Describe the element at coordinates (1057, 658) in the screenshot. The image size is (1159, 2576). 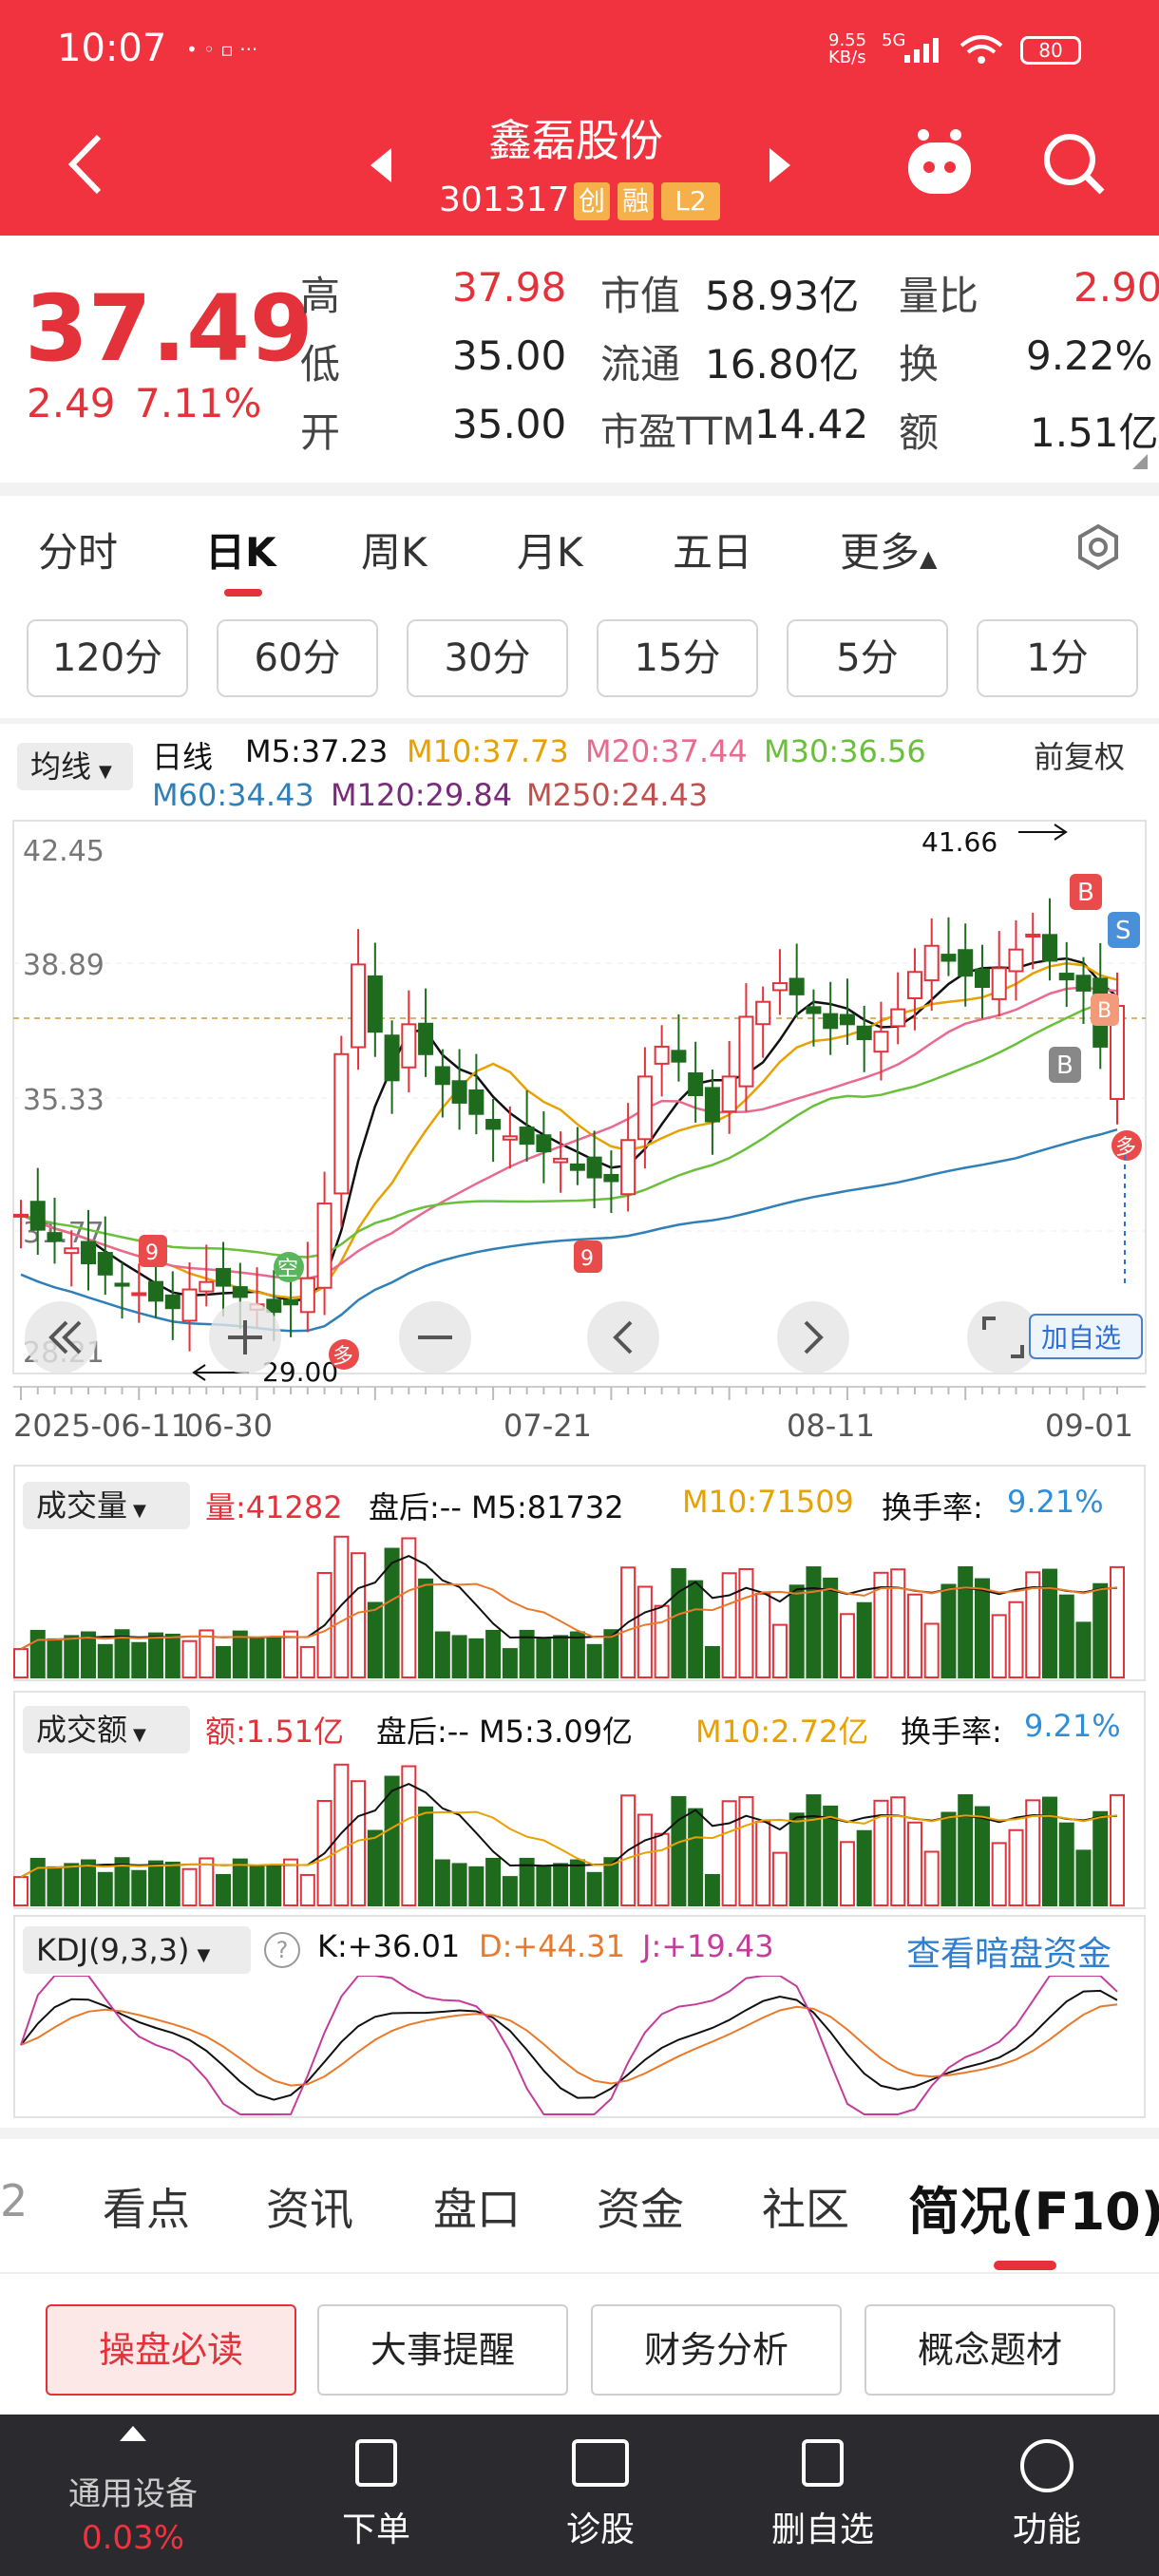
I see `minute-btn-1: 1分` at that location.